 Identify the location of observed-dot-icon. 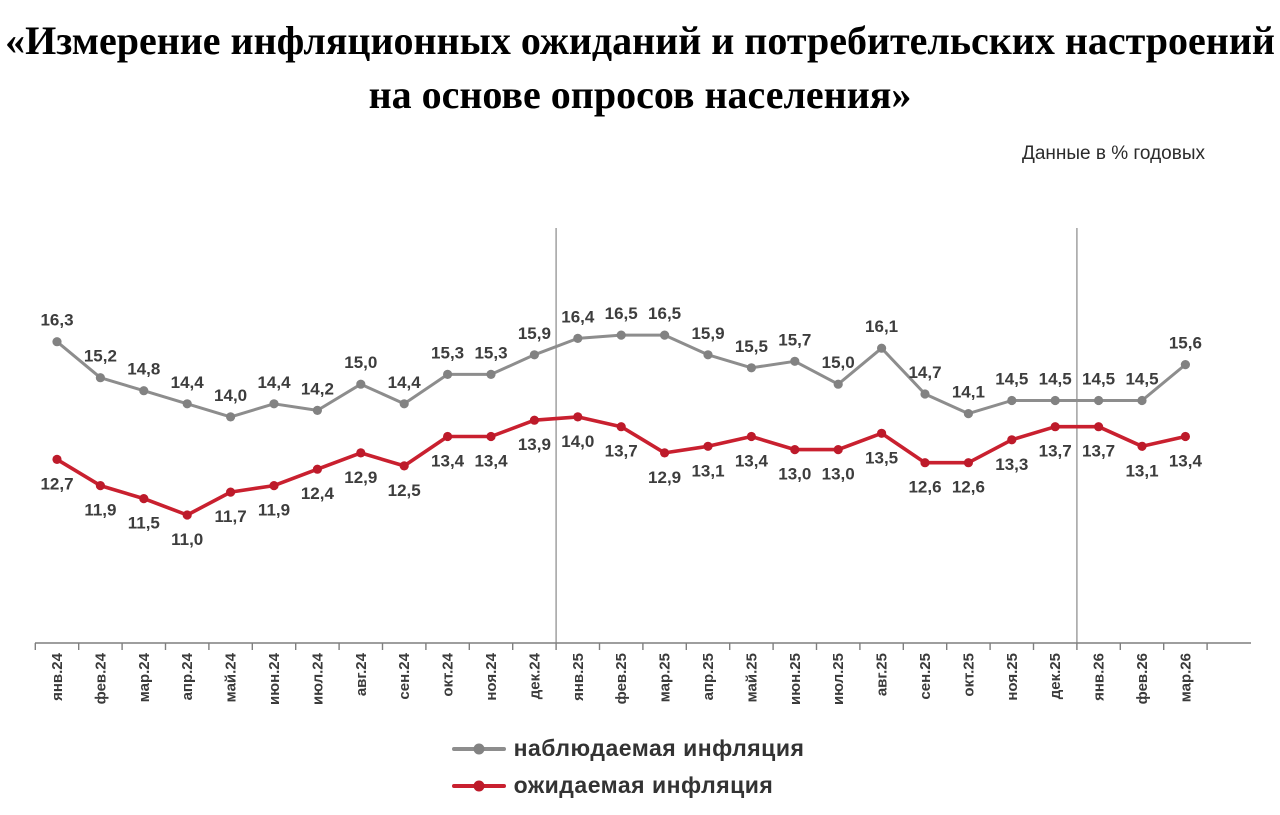
(479, 748).